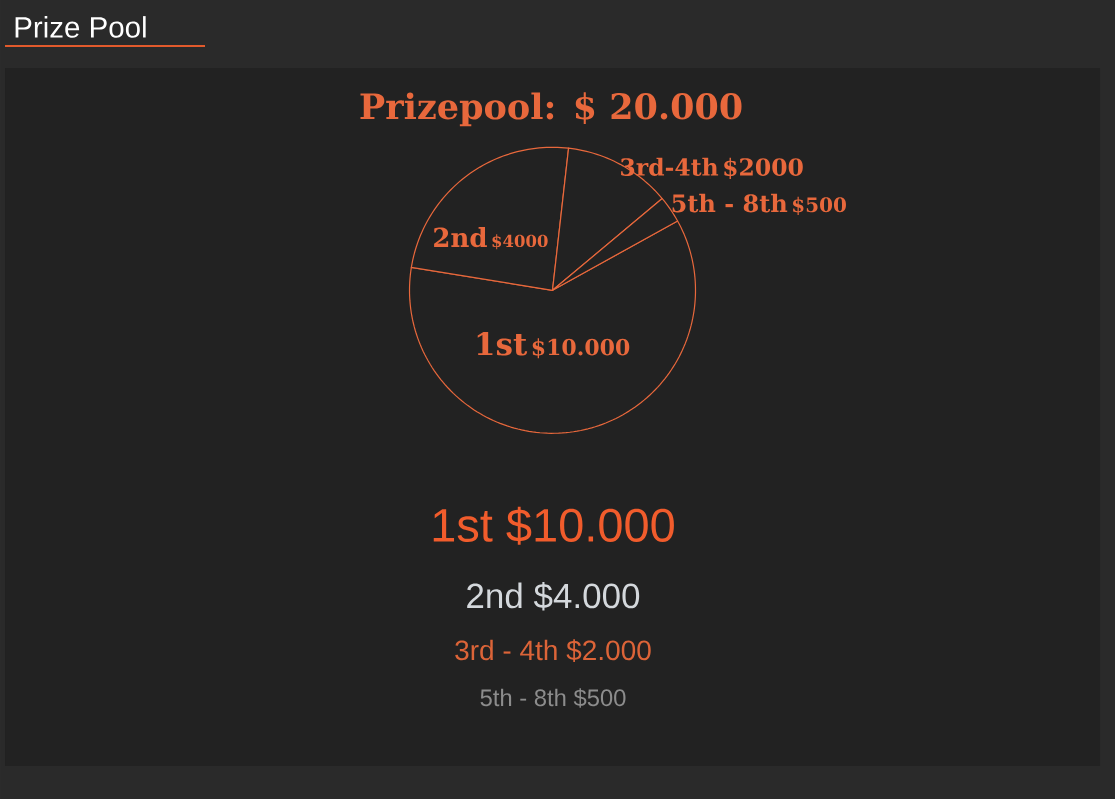  I want to click on slice-label: 5th - 8th, so click(730, 203).